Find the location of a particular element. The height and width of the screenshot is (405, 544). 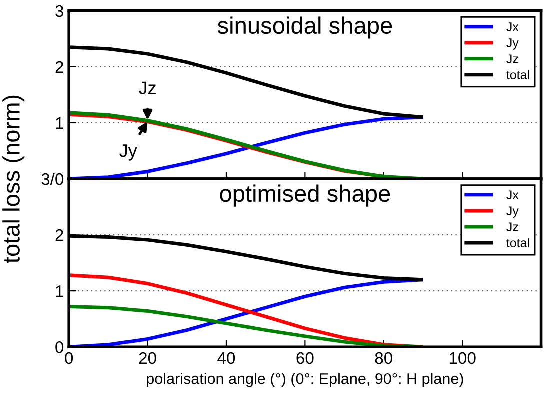

x-tick-label: 80 is located at coordinates (383, 358).